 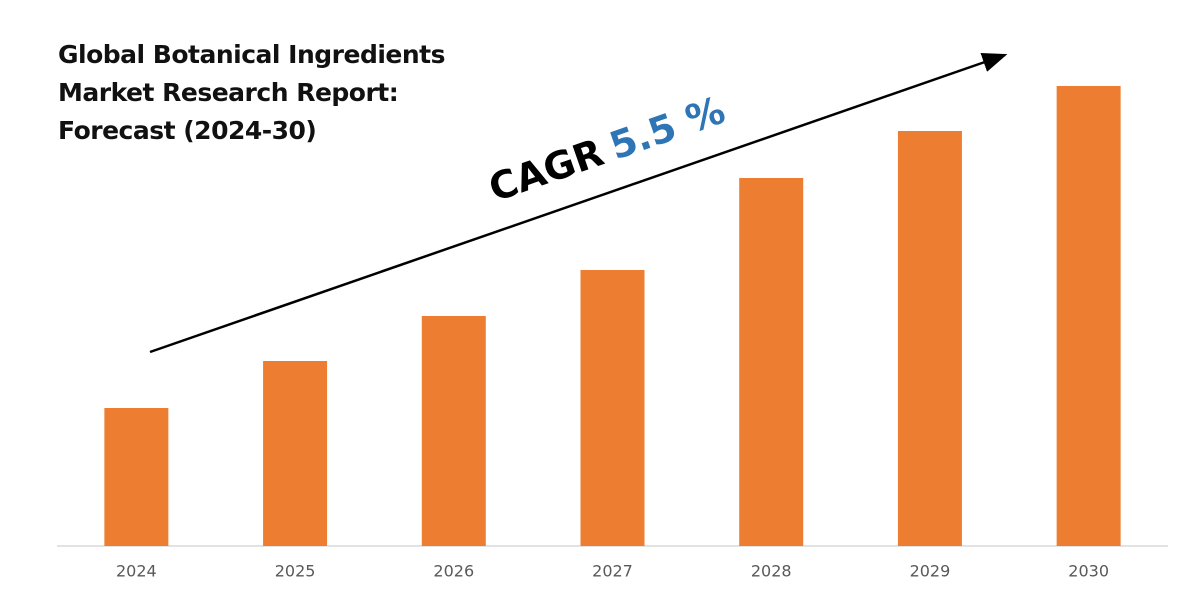 I want to click on x-tick-label: 2024, so click(x=136, y=571).